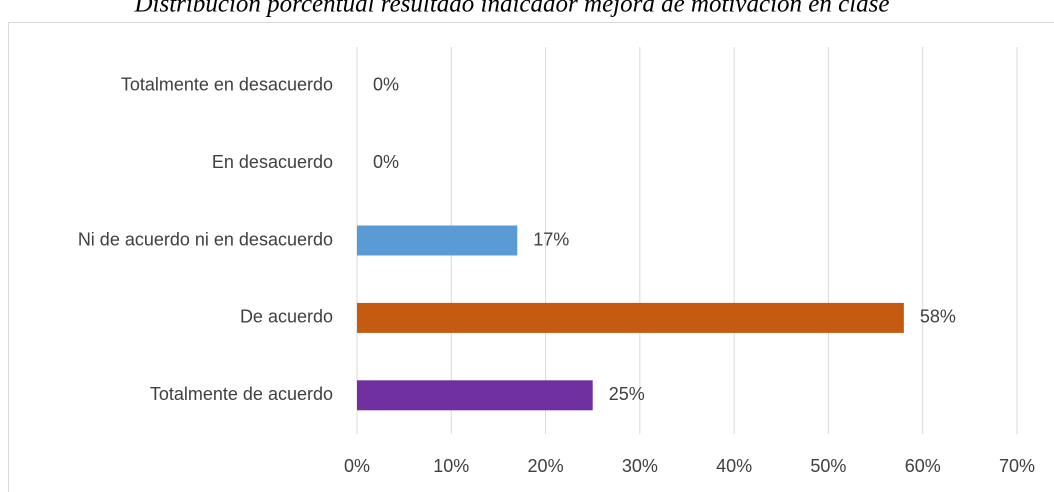 This screenshot has height=492, width=1054. What do you see at coordinates (357, 466) in the screenshot?
I see `x-tick-label: 0%` at bounding box center [357, 466].